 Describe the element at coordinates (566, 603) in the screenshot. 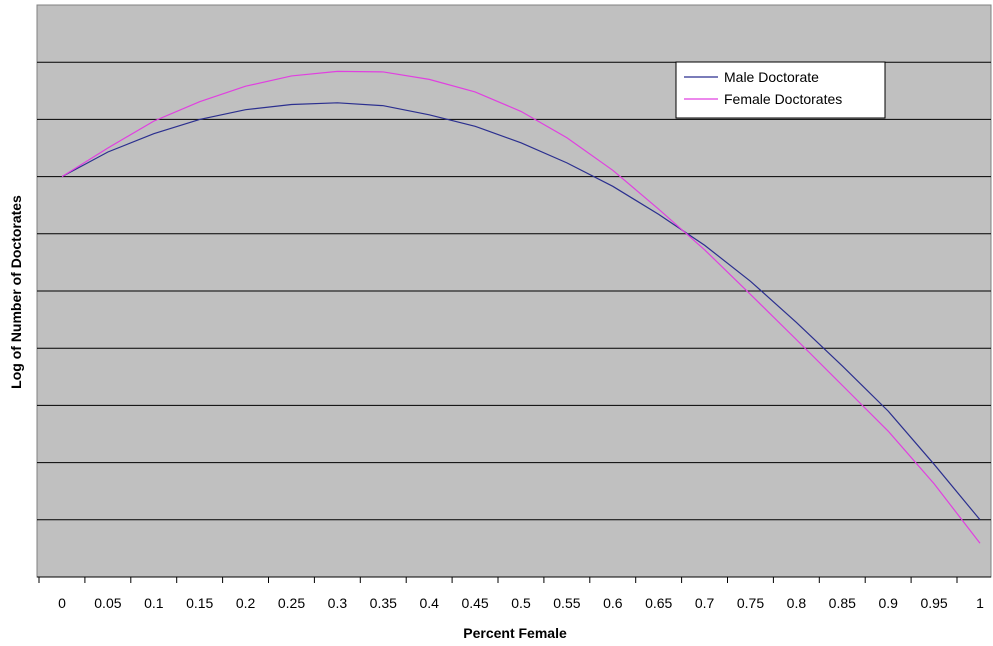

I see `x-tick-label: 0.55` at that location.